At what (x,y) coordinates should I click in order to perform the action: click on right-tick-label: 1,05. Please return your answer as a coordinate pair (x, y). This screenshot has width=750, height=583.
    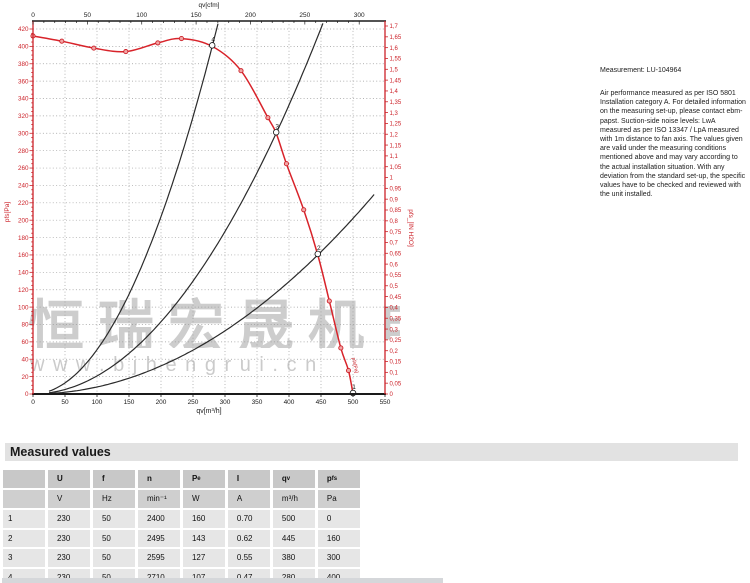
    Looking at the image, I should click on (396, 168).